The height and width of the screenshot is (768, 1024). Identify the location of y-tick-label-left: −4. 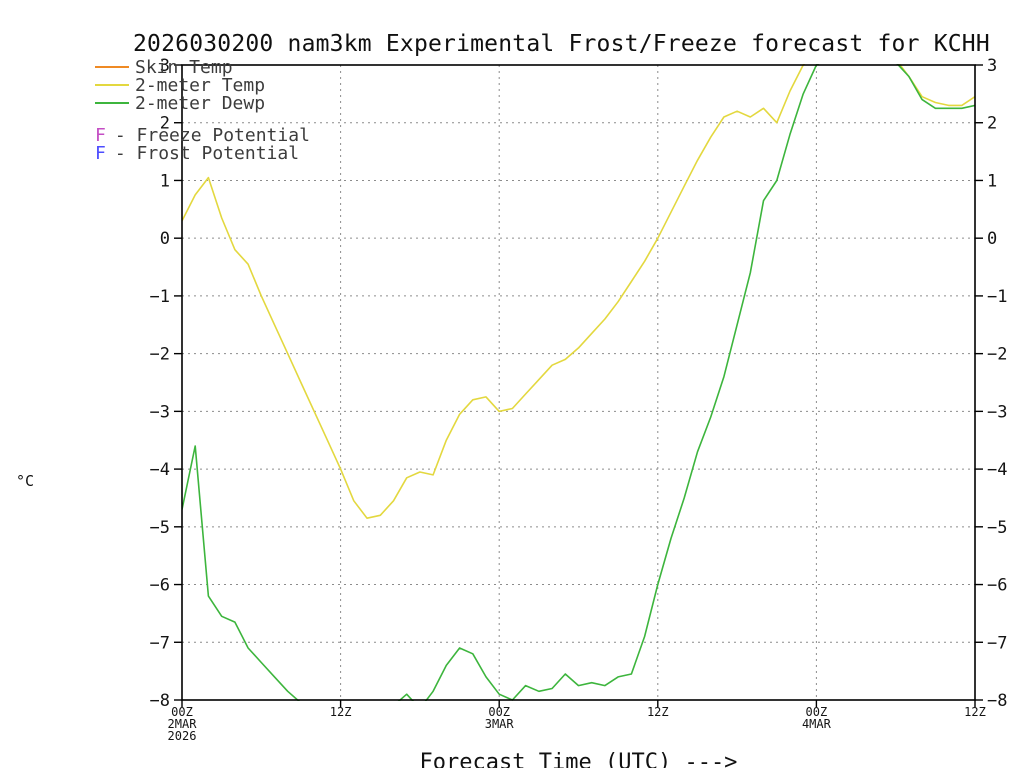
(160, 470).